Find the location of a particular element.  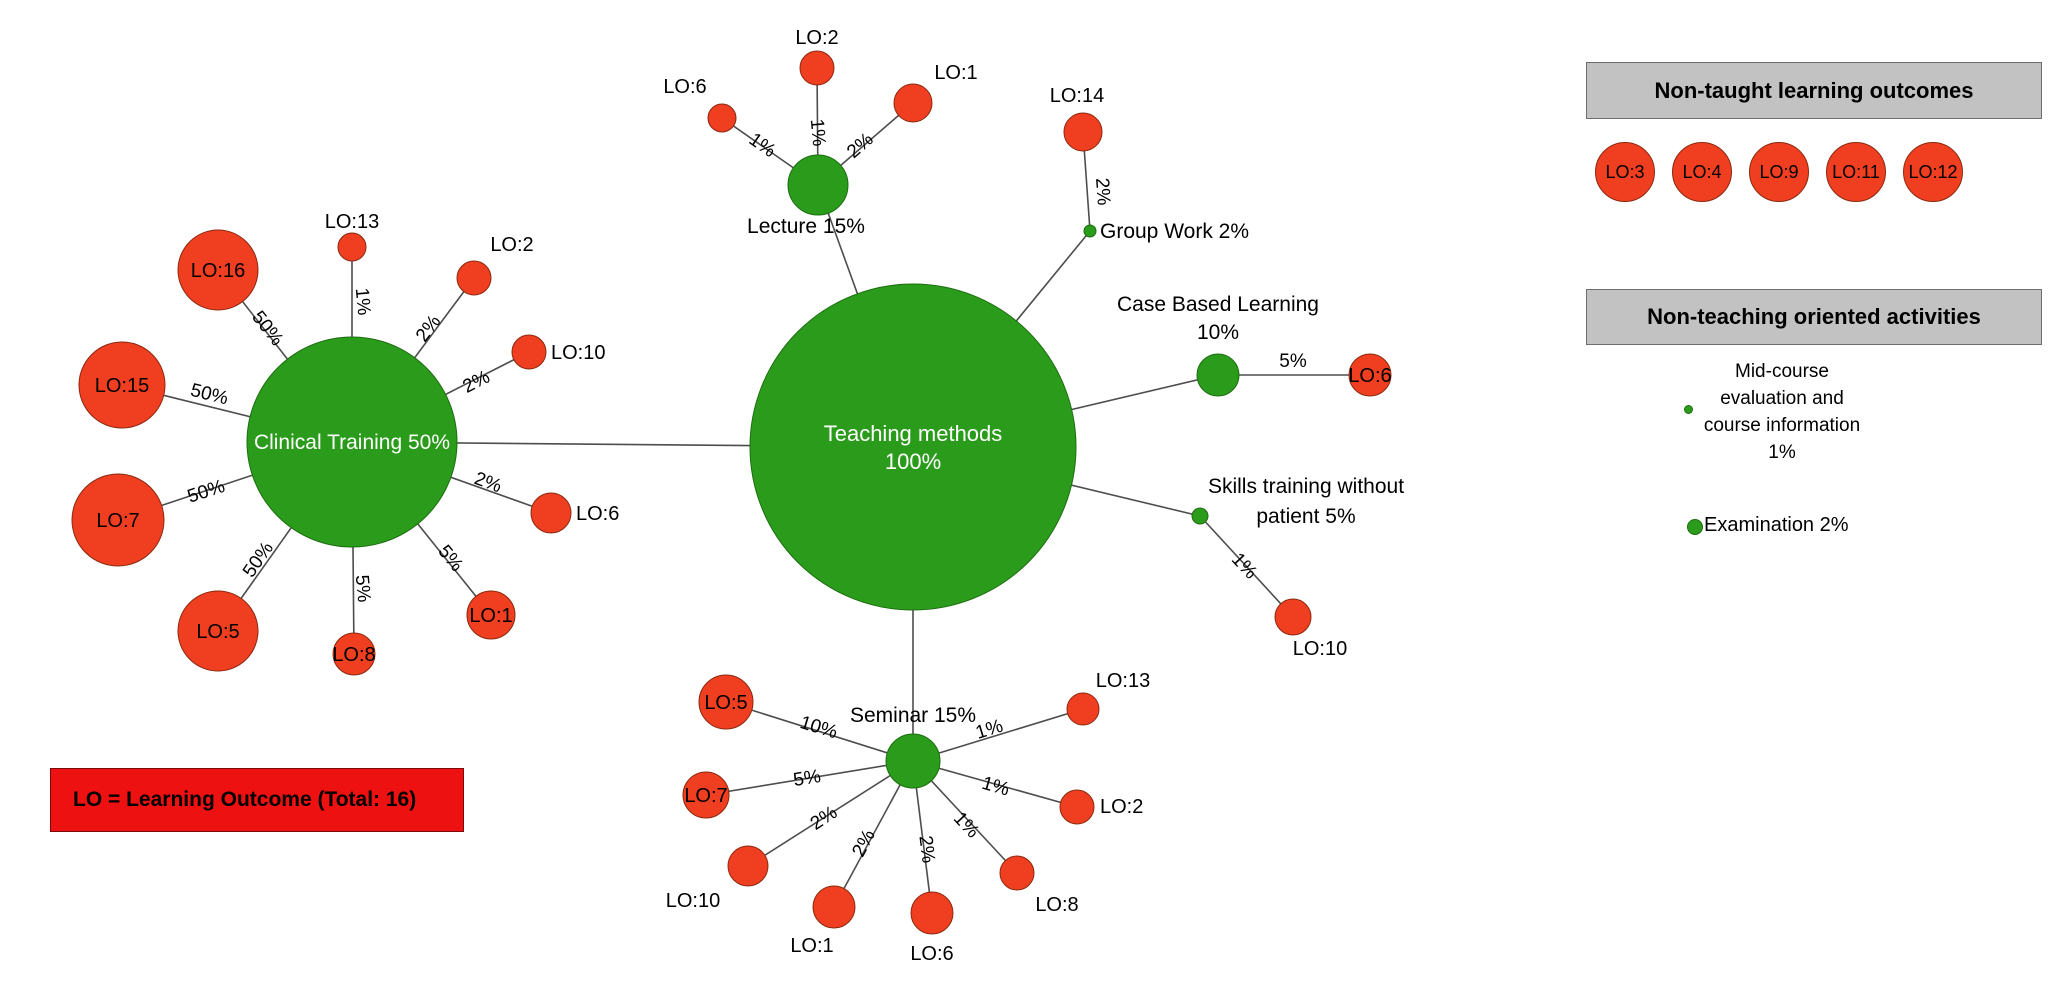

node-lo8c is located at coordinates (354, 654).